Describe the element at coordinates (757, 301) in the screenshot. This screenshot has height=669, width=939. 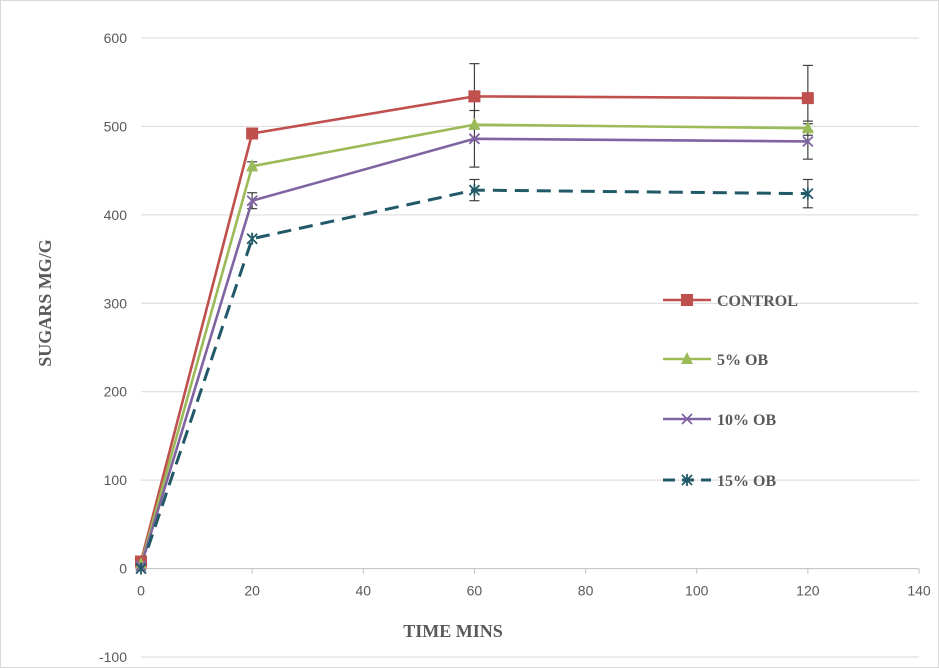
I see `legend-label: CONTROL` at that location.